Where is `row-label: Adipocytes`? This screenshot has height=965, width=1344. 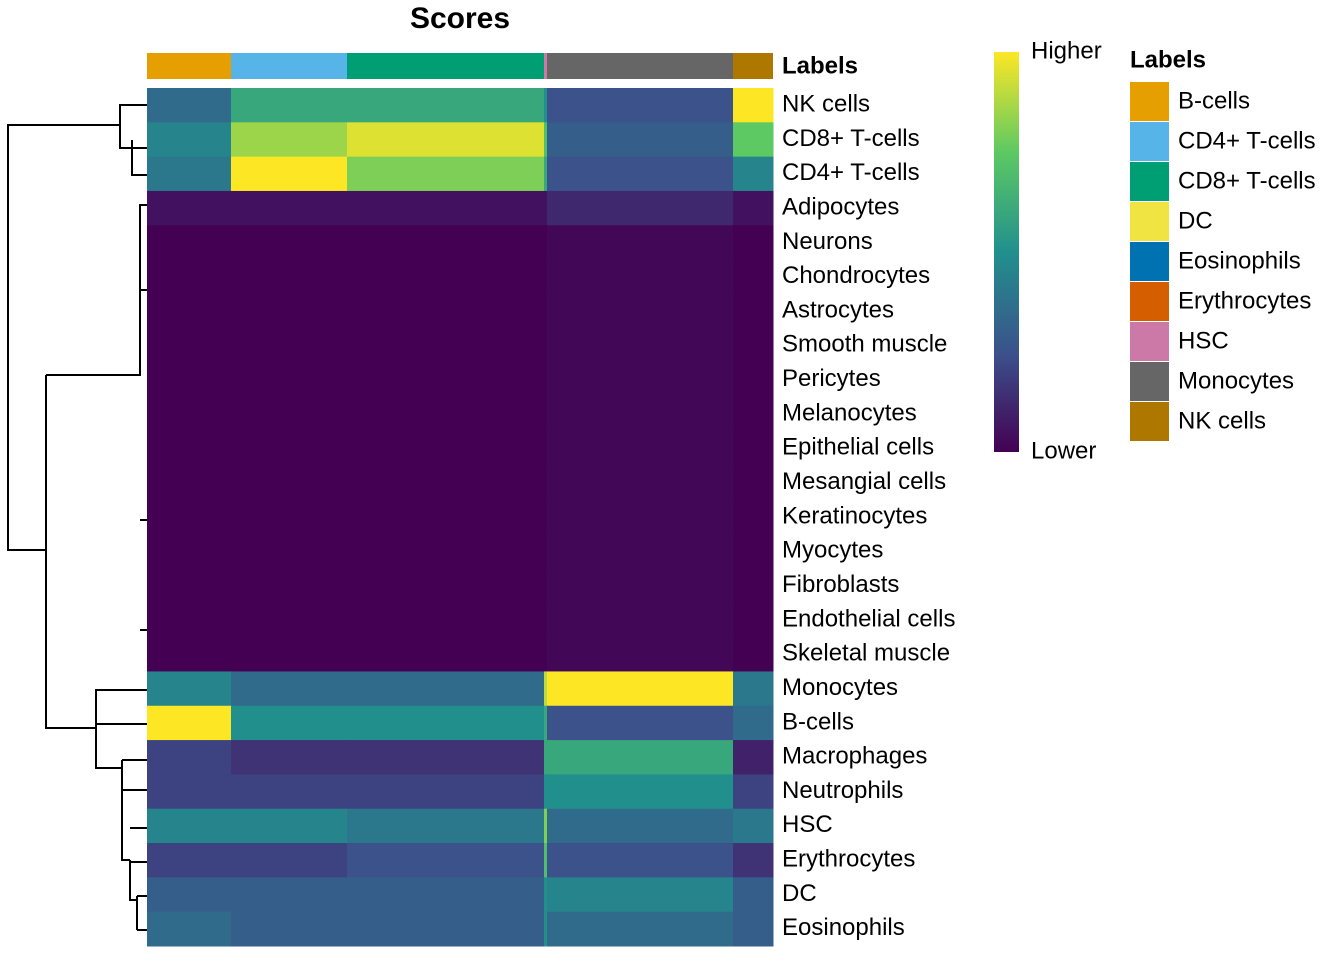 row-label: Adipocytes is located at coordinates (840, 206).